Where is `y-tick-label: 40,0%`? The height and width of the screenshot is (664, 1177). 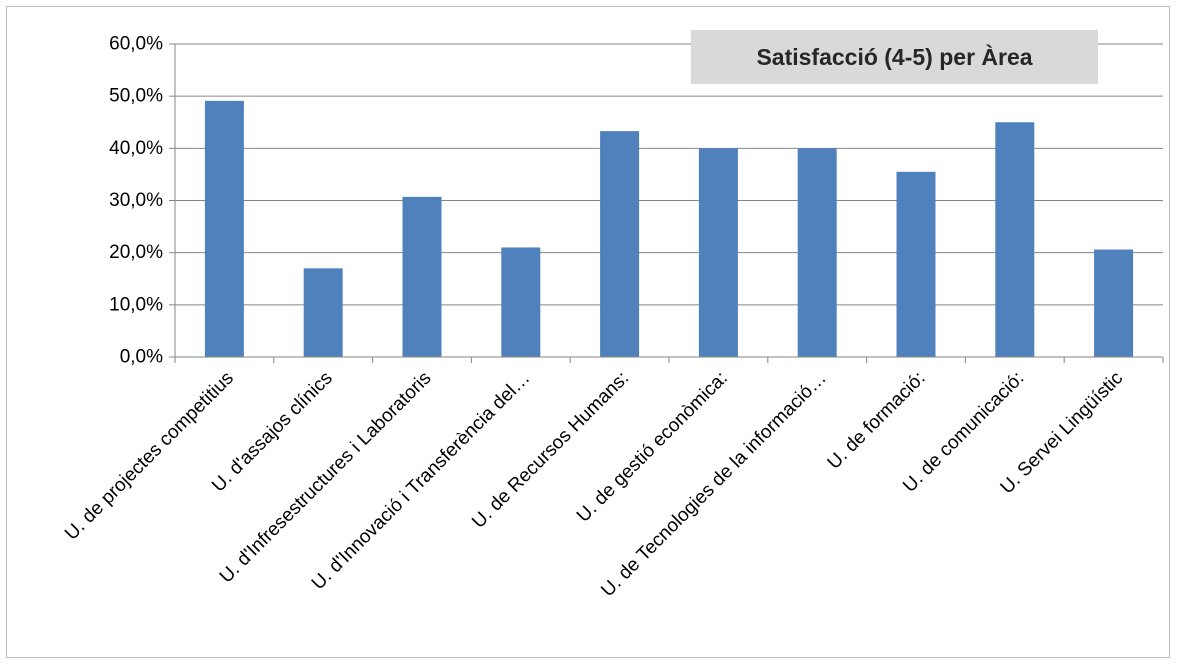 y-tick-label: 40,0% is located at coordinates (136, 148).